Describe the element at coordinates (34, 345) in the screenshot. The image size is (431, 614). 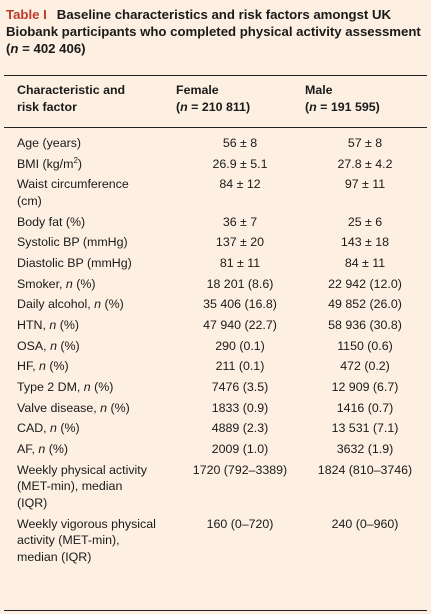
I see `row-label-text: OSA,` at that location.